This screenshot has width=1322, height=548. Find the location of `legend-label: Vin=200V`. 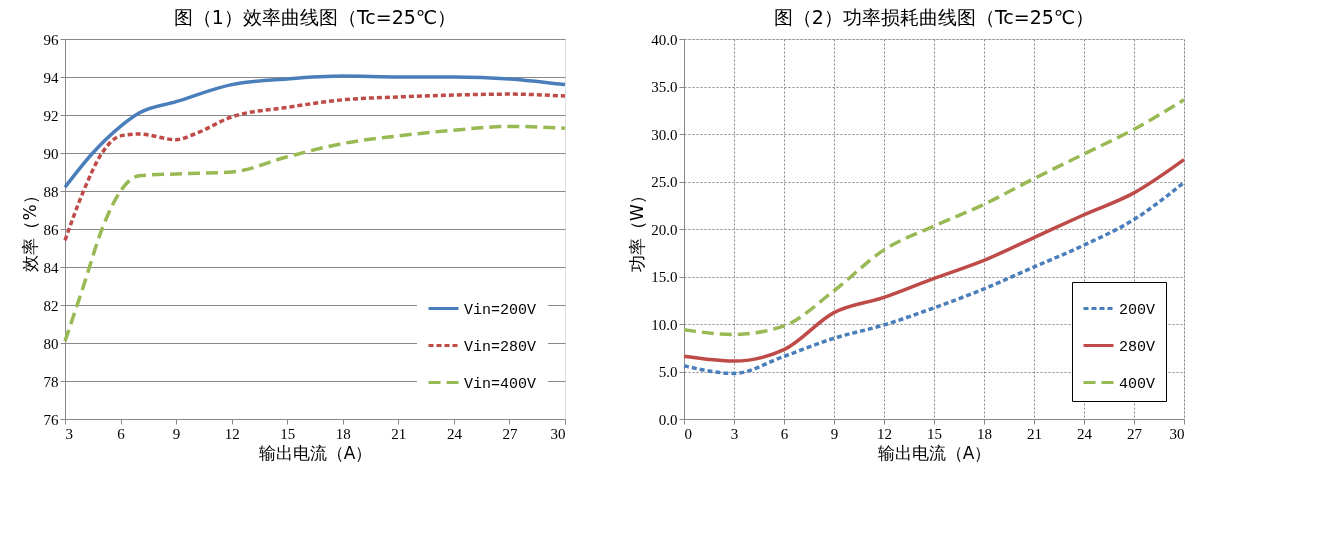

legend-label: Vin=200V is located at coordinates (500, 310).